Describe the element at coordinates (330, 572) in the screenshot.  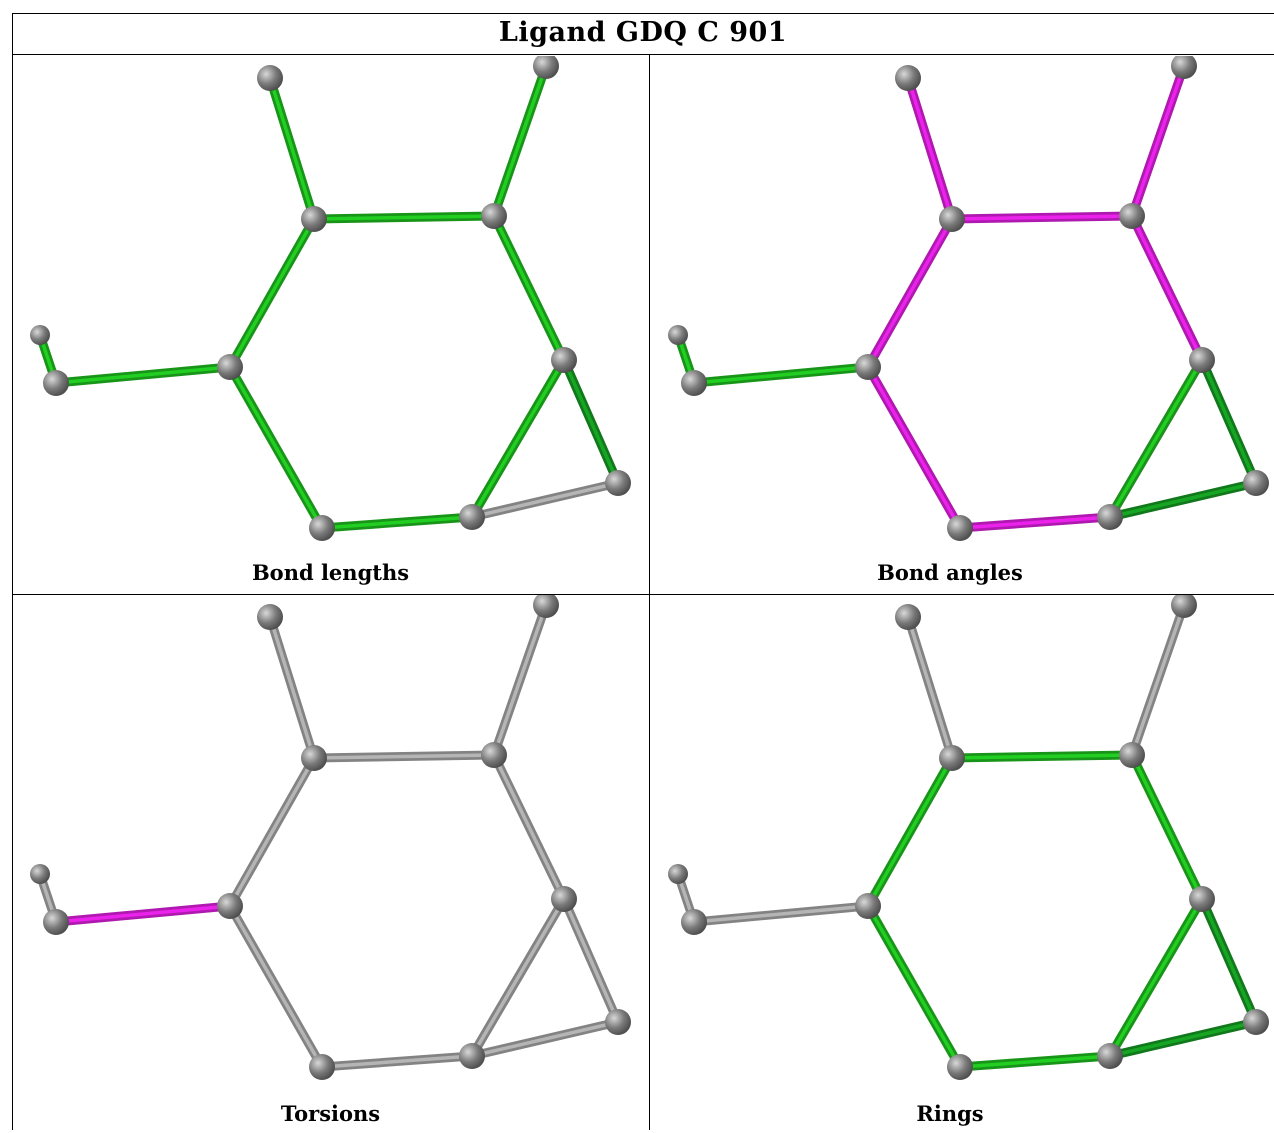
I see `panel-caption: Bond lengths` at that location.